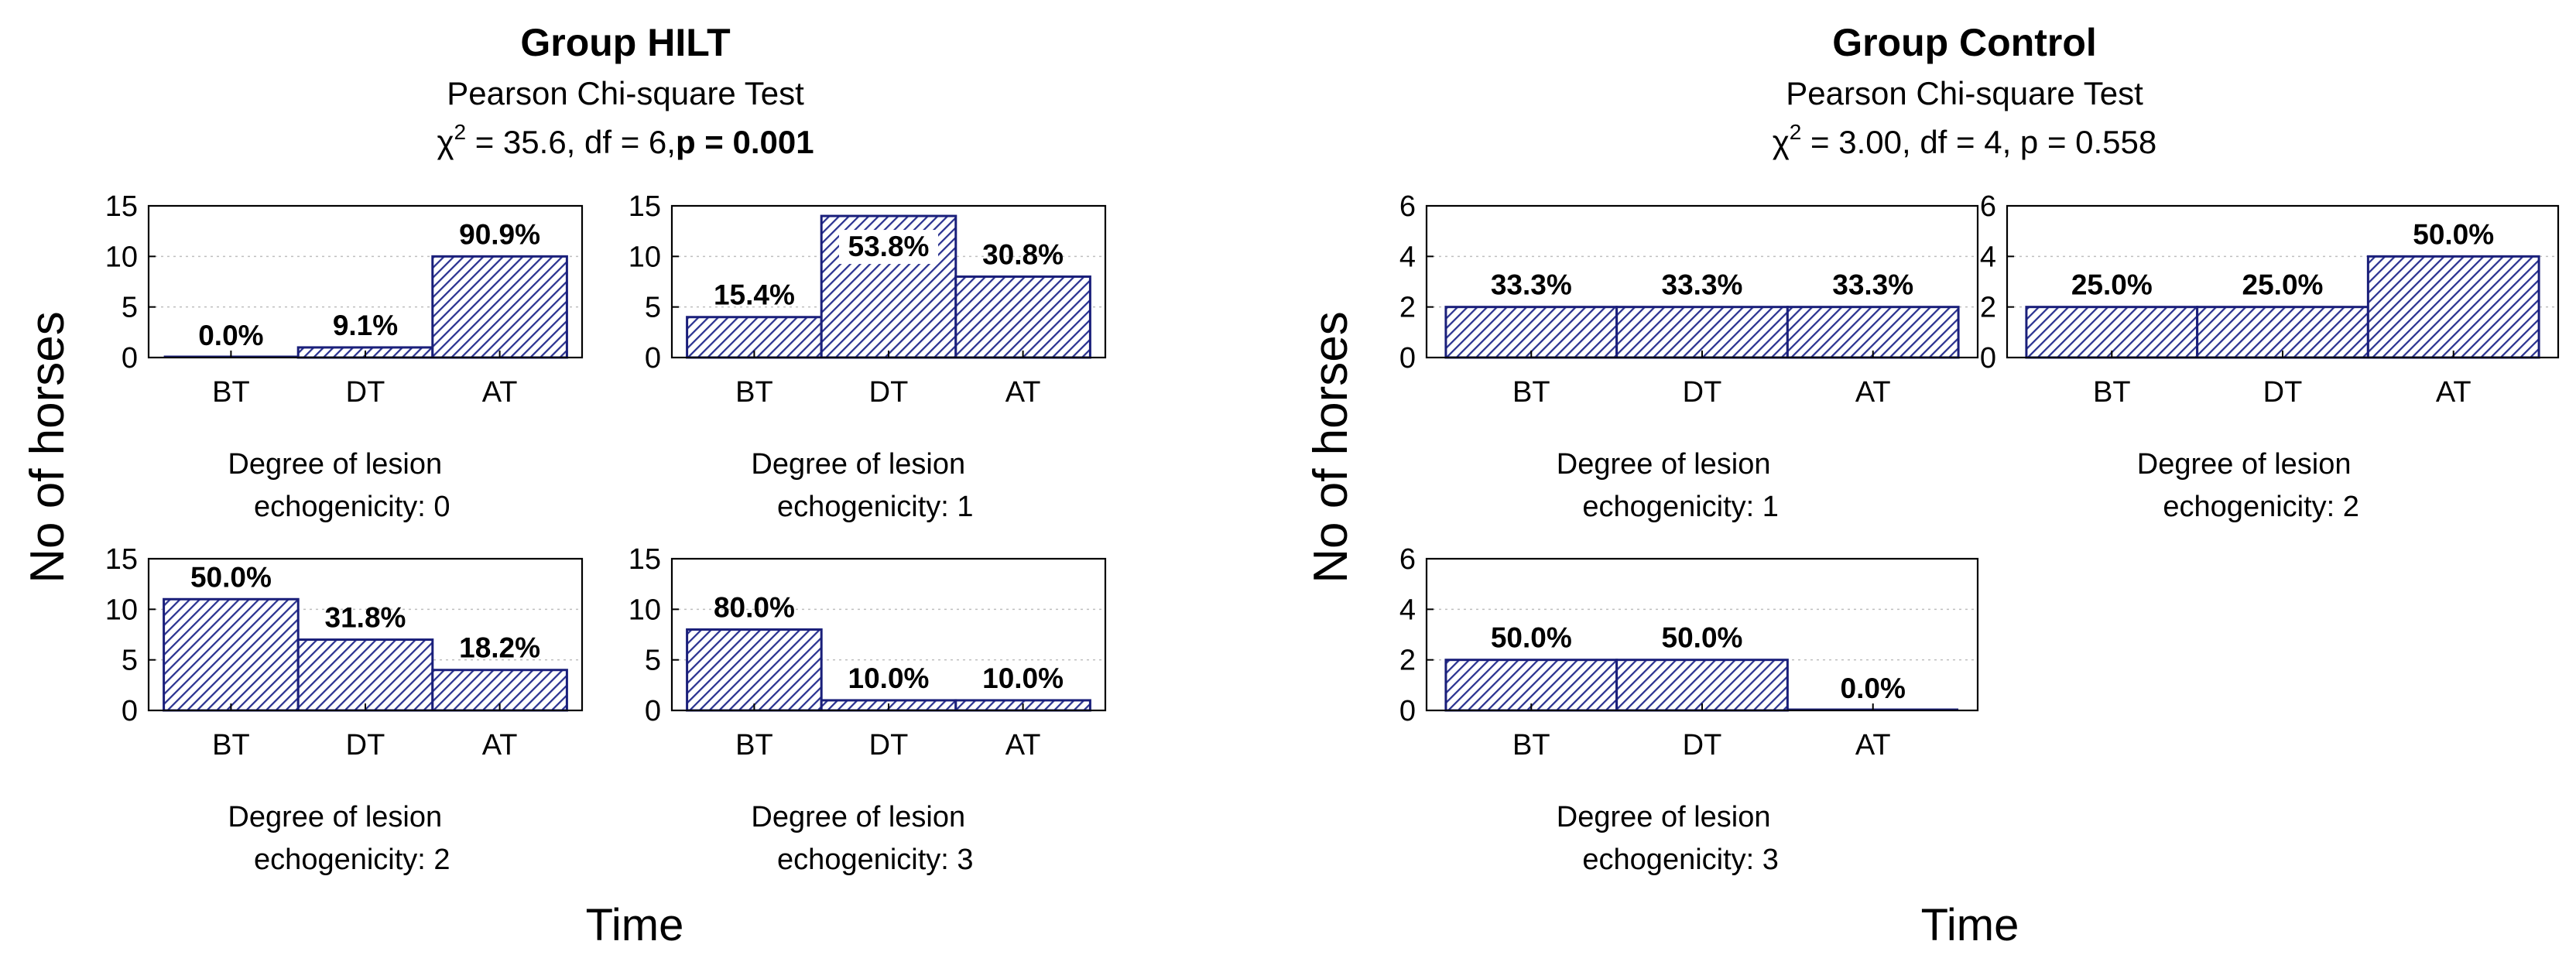 This screenshot has height=972, width=2576. I want to click on group-control-title: Group Control, so click(1965, 42).